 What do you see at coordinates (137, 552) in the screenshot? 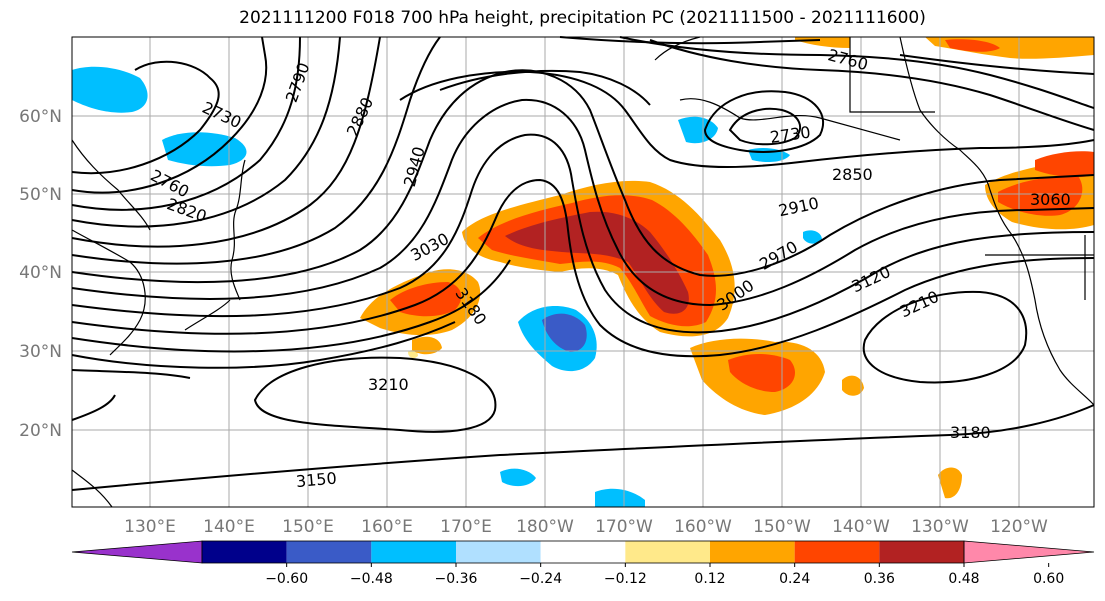
I see `colorbar-extend-low` at bounding box center [137, 552].